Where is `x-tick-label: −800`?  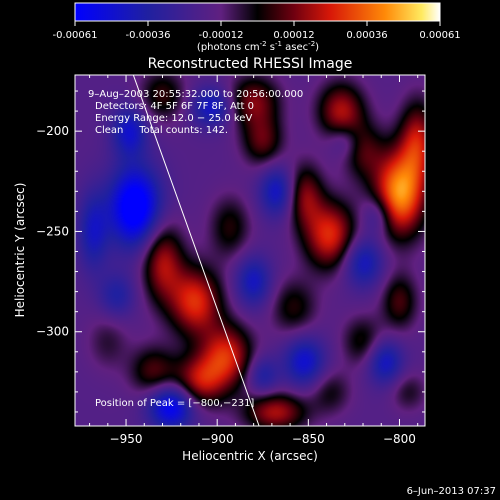
x-tick-label: −800 is located at coordinates (399, 439).